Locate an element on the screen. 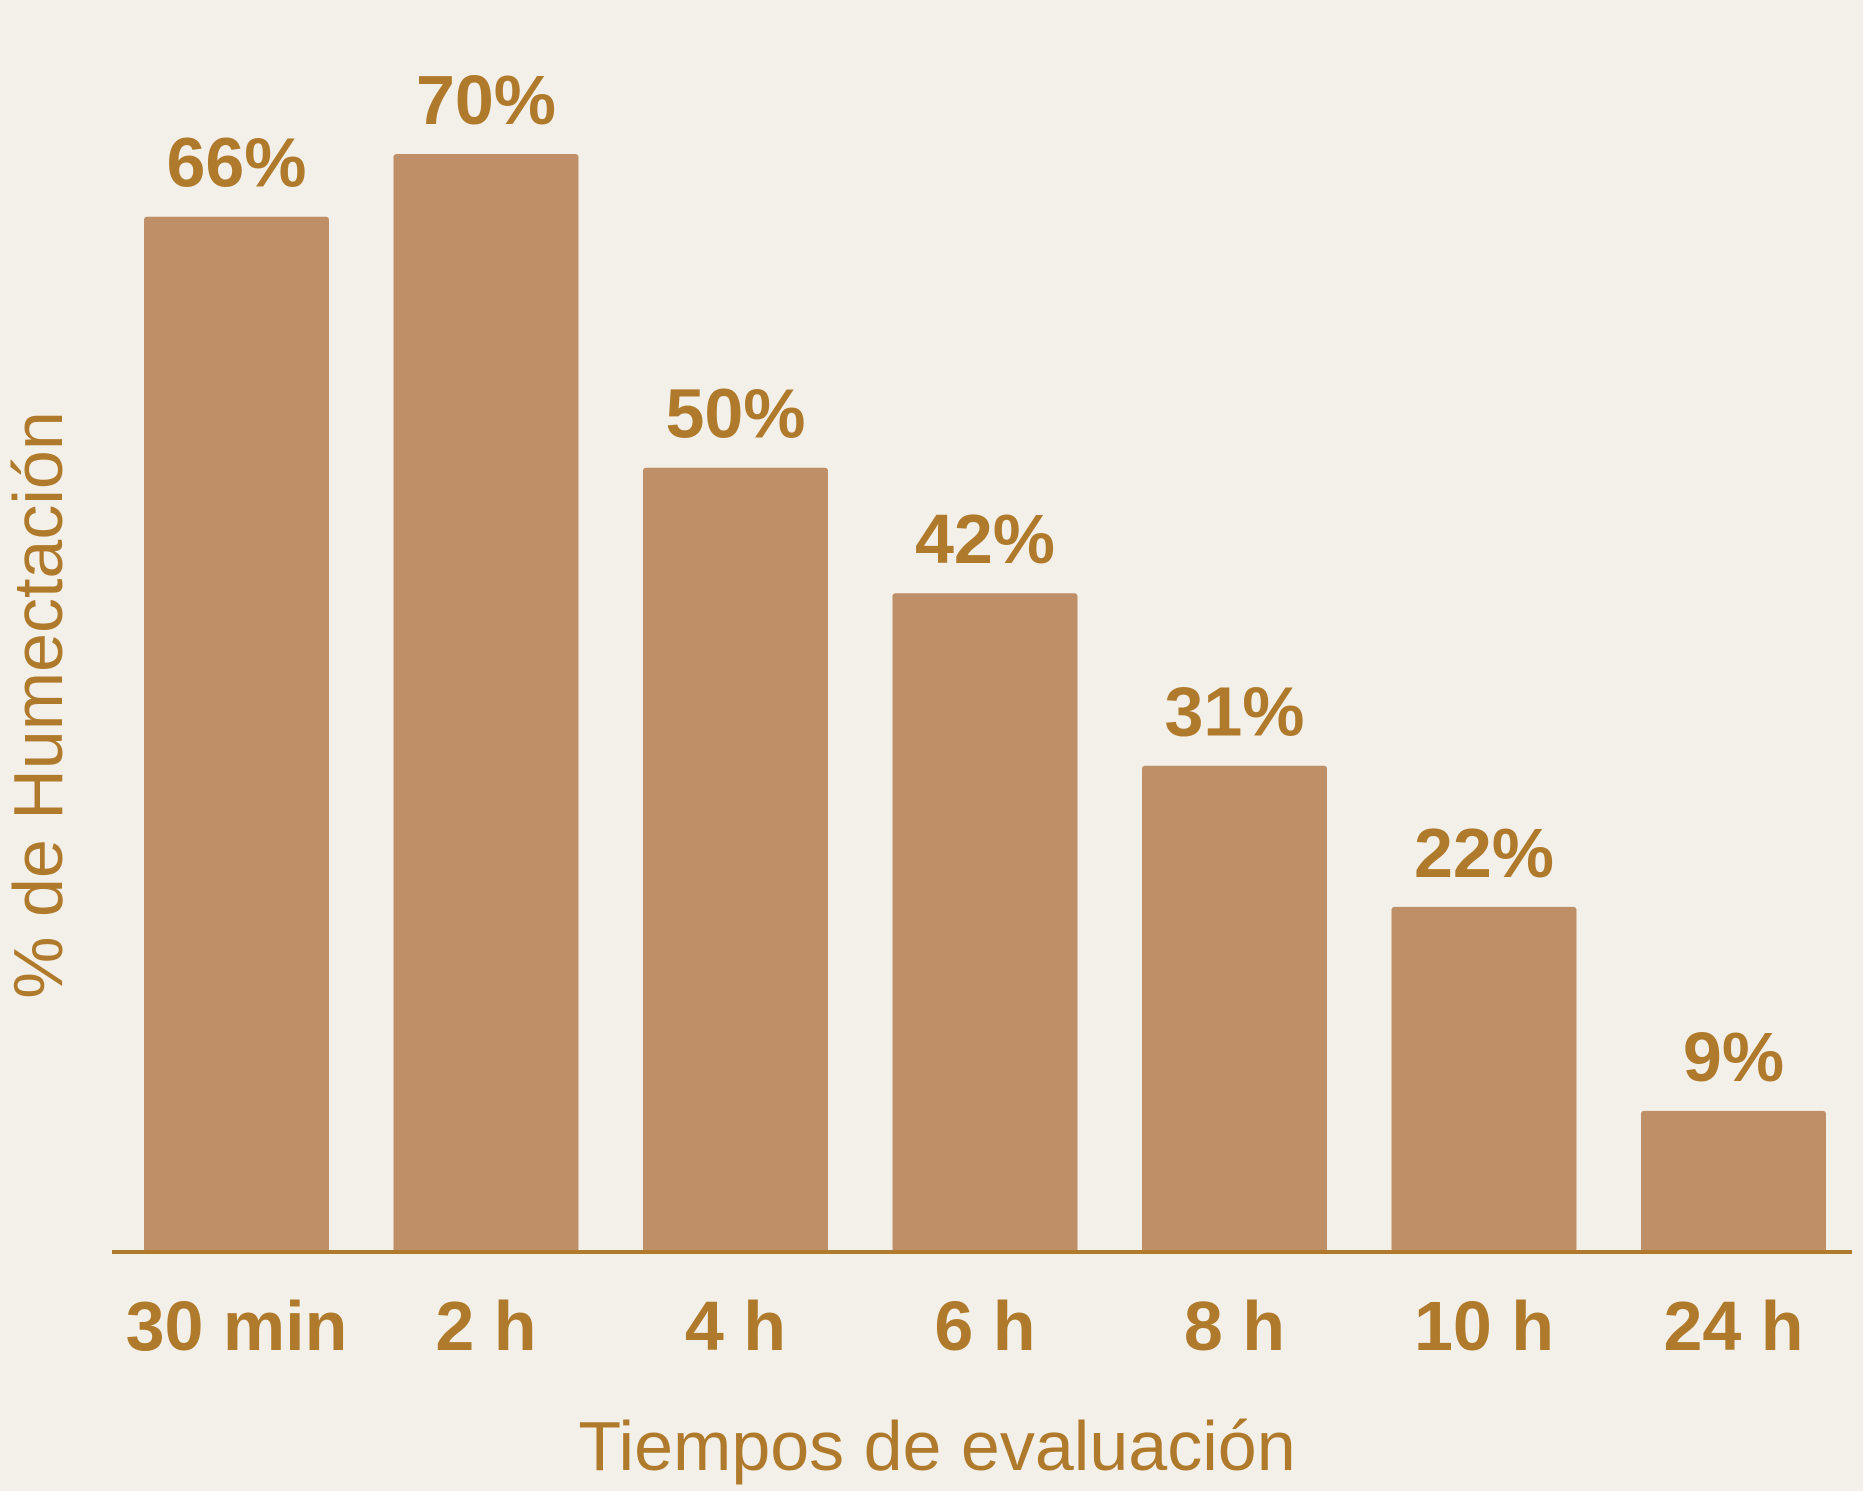 This screenshot has width=1863, height=1491. value-label-6: 9% is located at coordinates (1733, 1057).